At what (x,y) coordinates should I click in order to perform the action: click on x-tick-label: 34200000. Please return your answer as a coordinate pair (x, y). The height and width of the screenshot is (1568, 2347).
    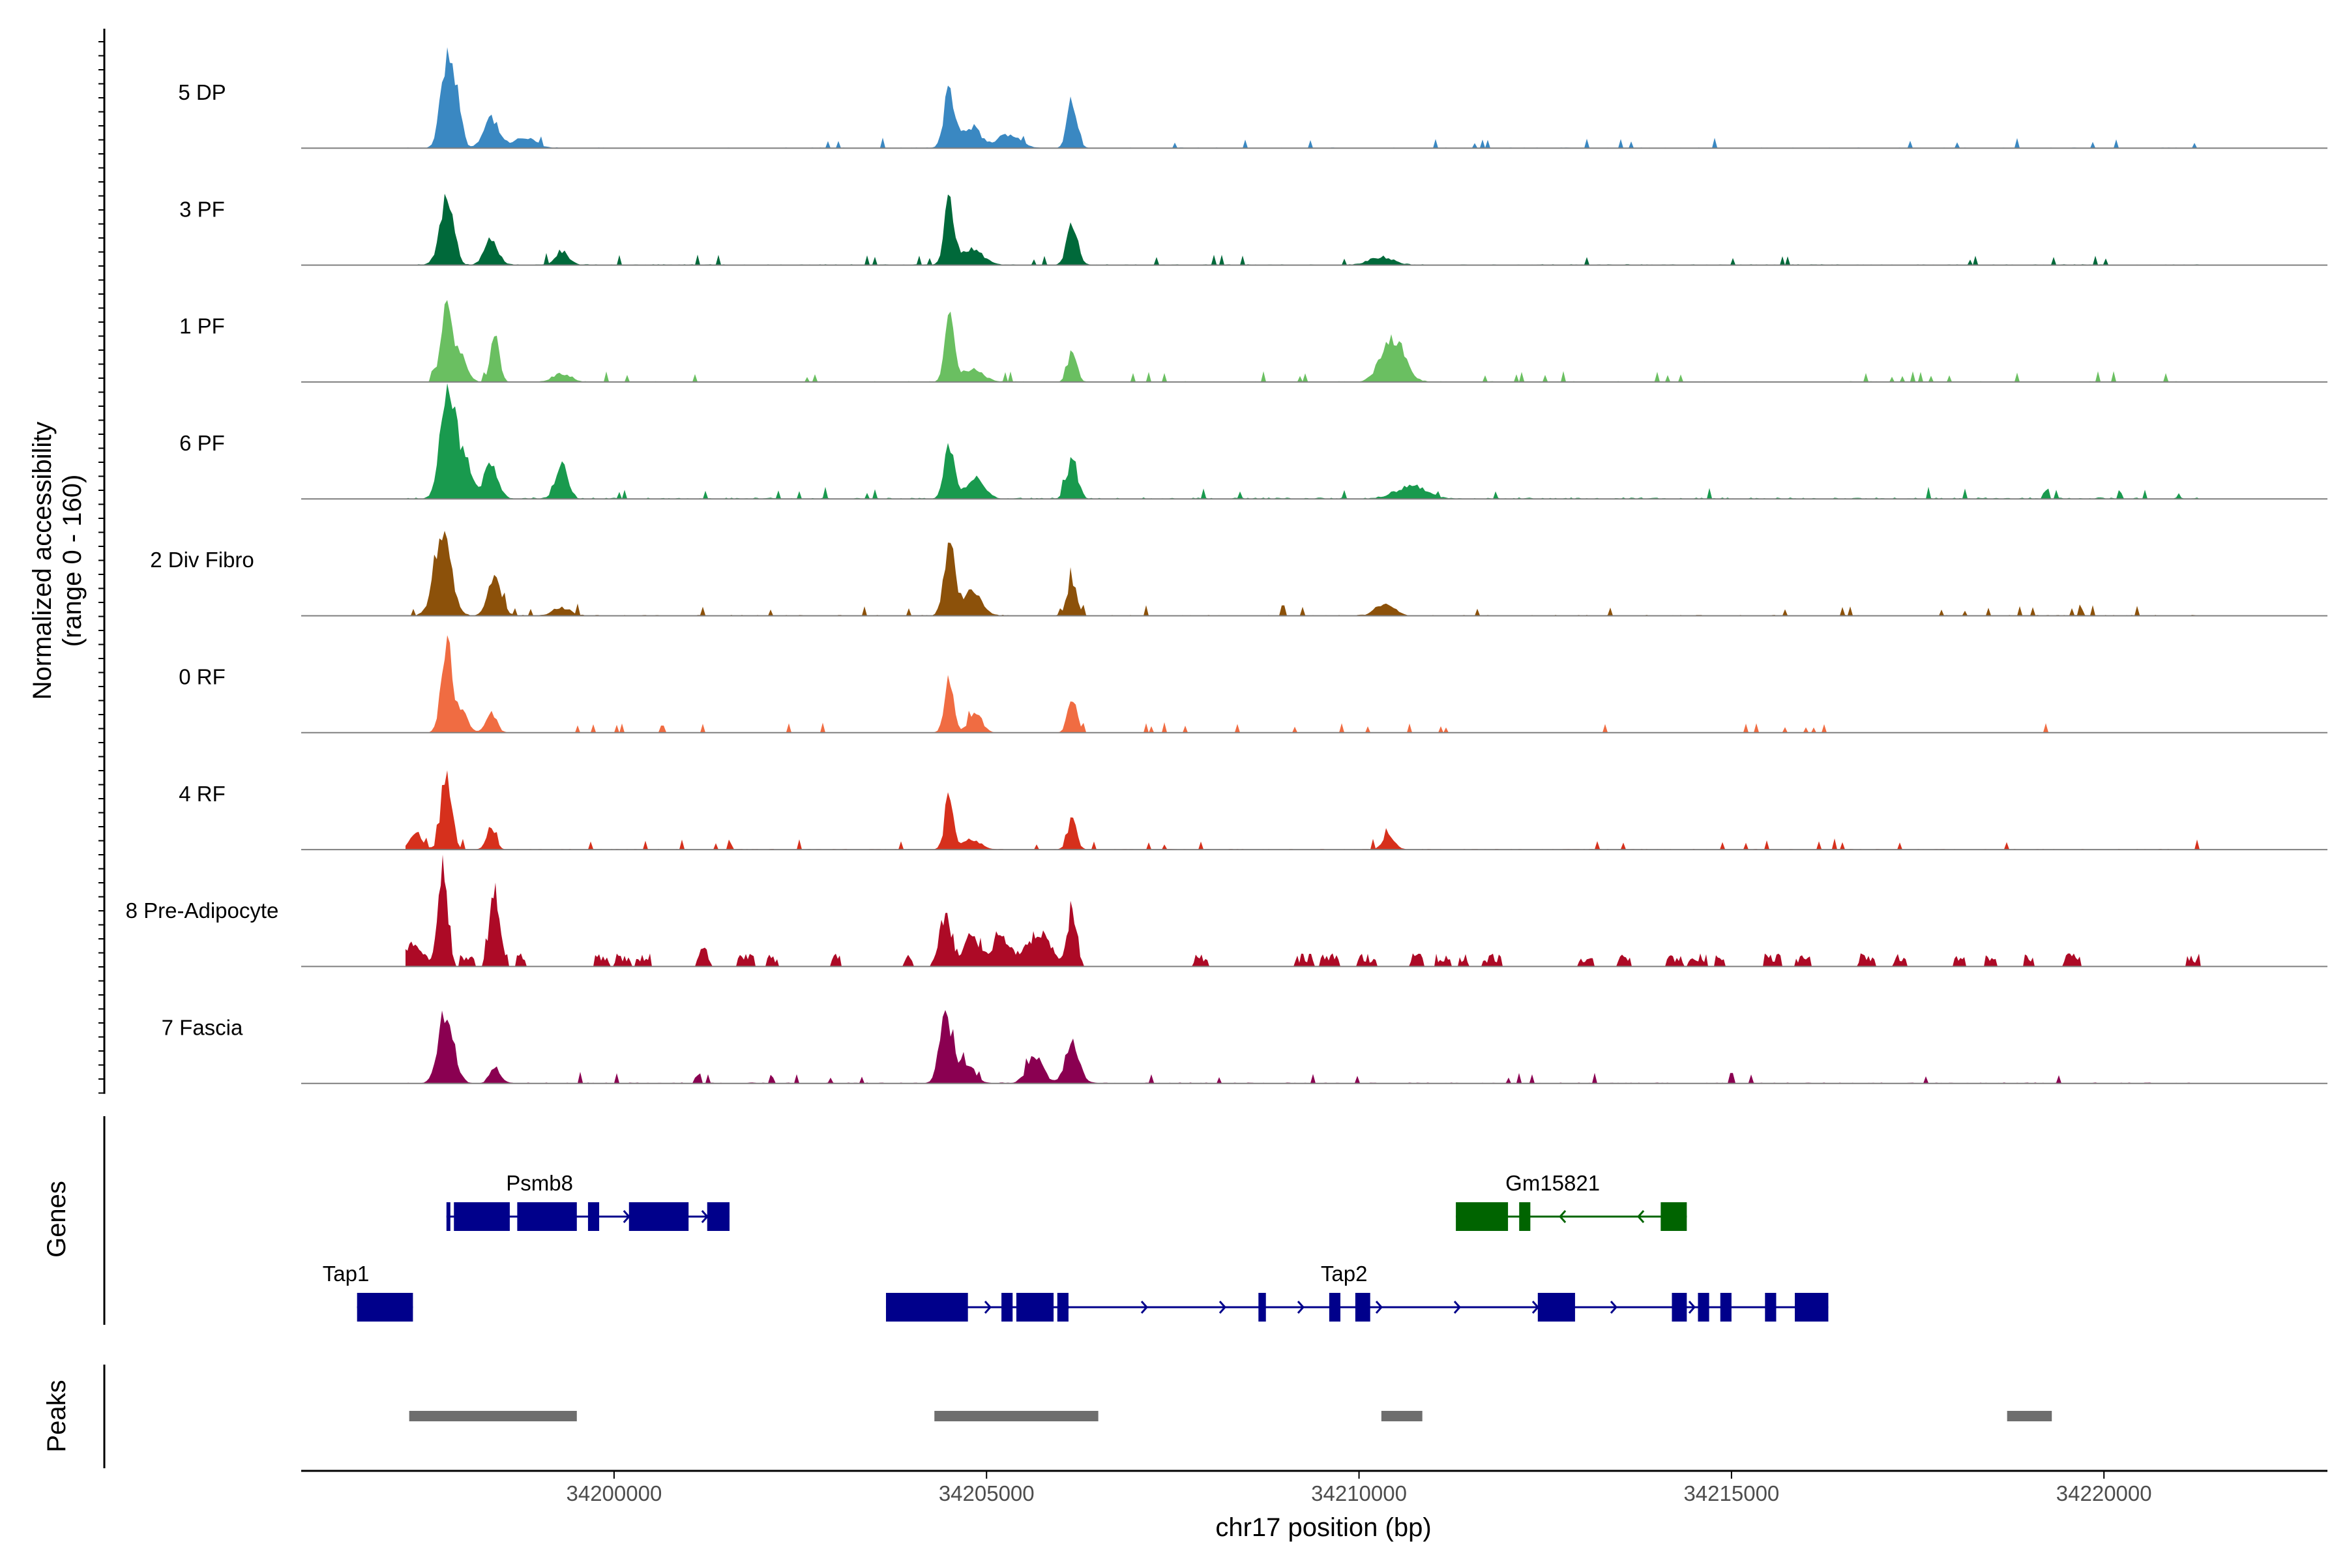
    Looking at the image, I should click on (614, 1493).